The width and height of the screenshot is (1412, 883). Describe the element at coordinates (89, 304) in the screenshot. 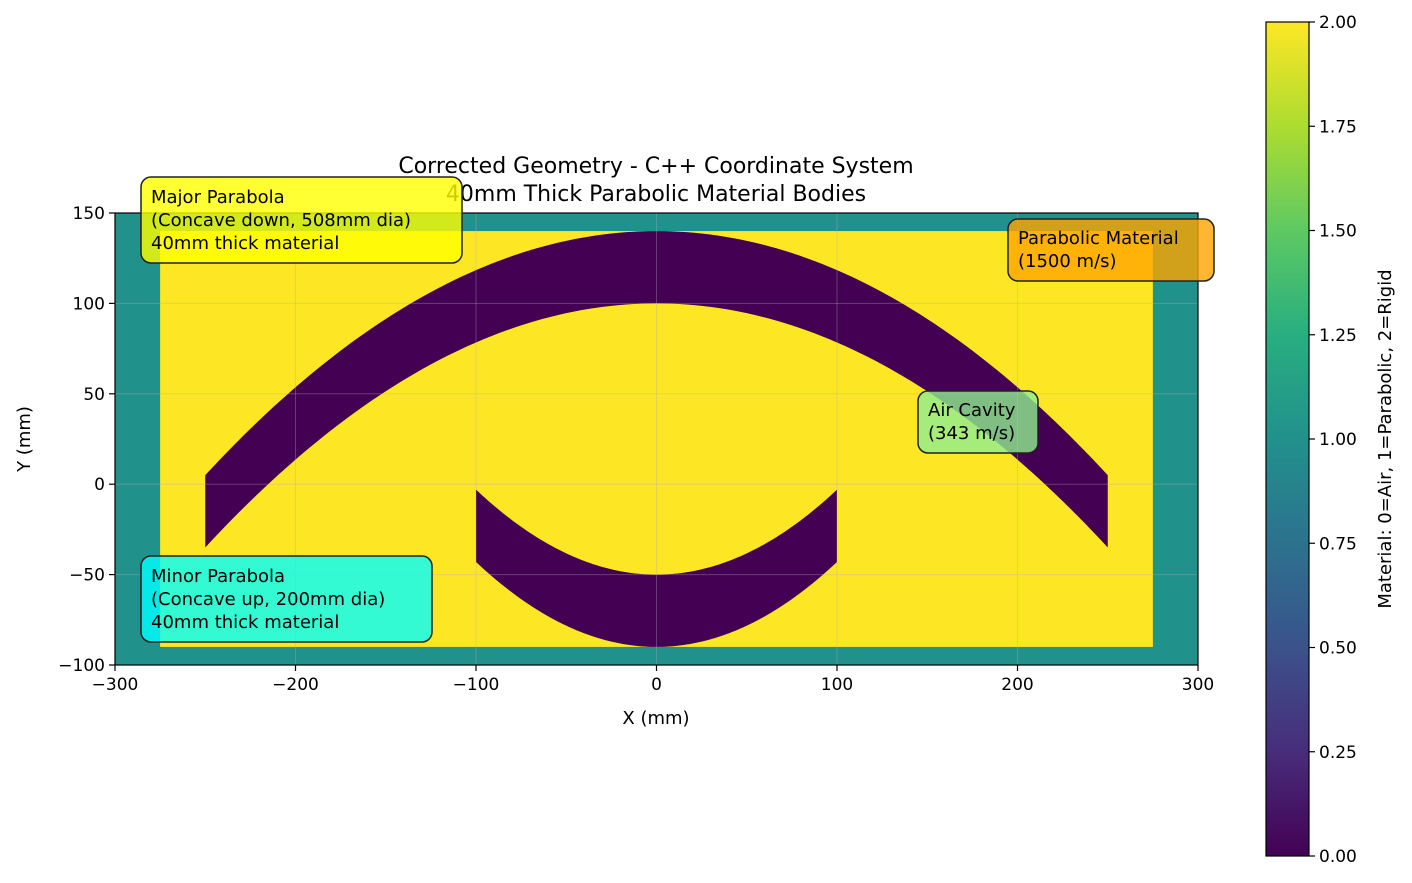

I see `y-tick-label: 100` at that location.